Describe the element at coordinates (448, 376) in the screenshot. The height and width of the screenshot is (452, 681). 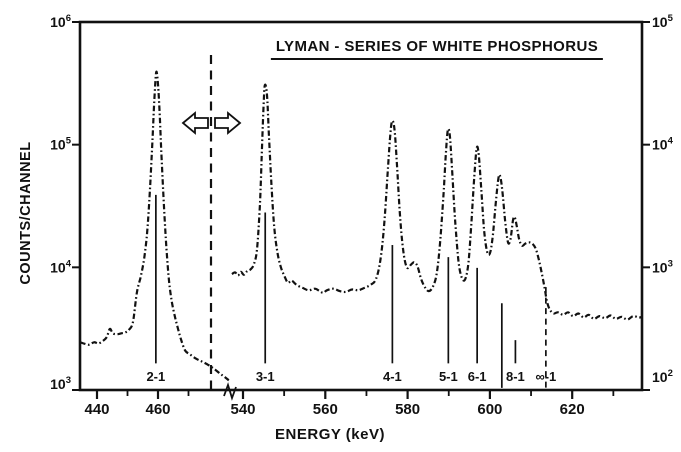
I see `peak-label-3: 5-1` at that location.